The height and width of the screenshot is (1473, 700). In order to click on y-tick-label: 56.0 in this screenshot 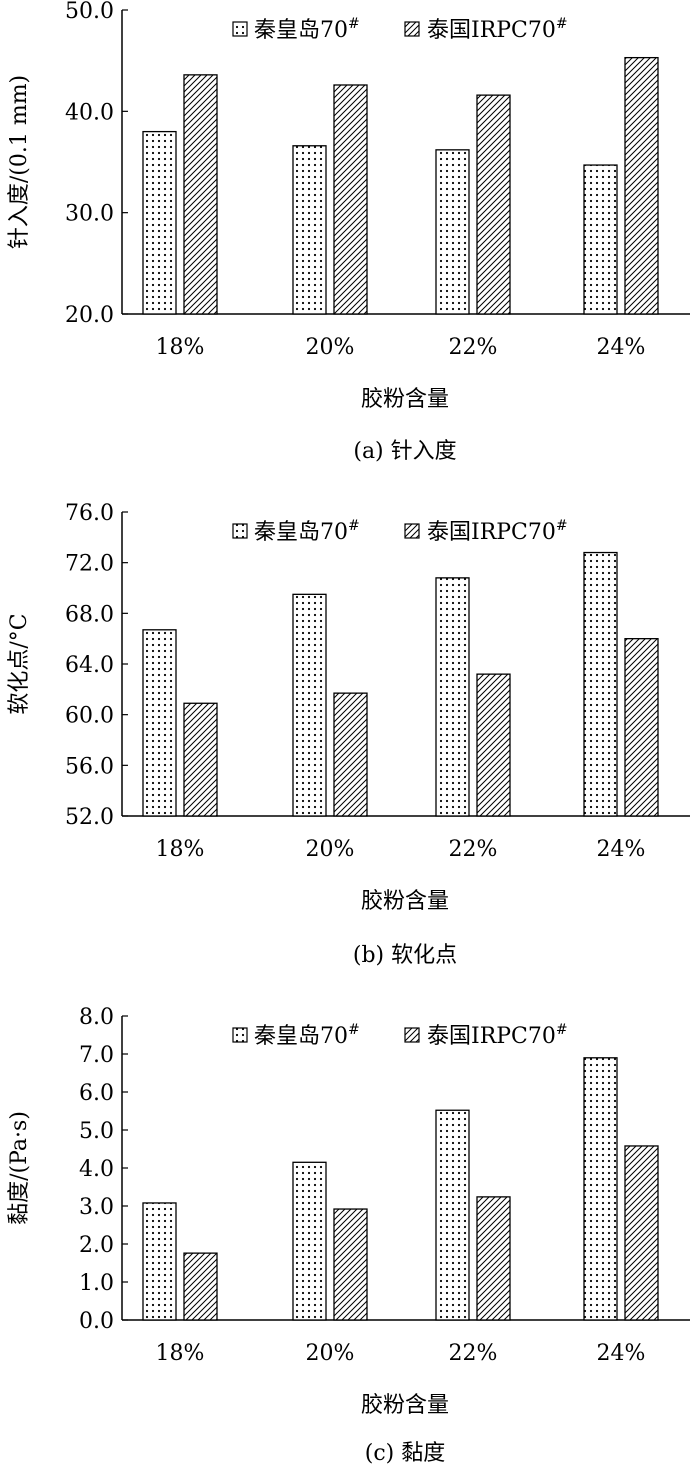, I will do `click(89, 766)`.